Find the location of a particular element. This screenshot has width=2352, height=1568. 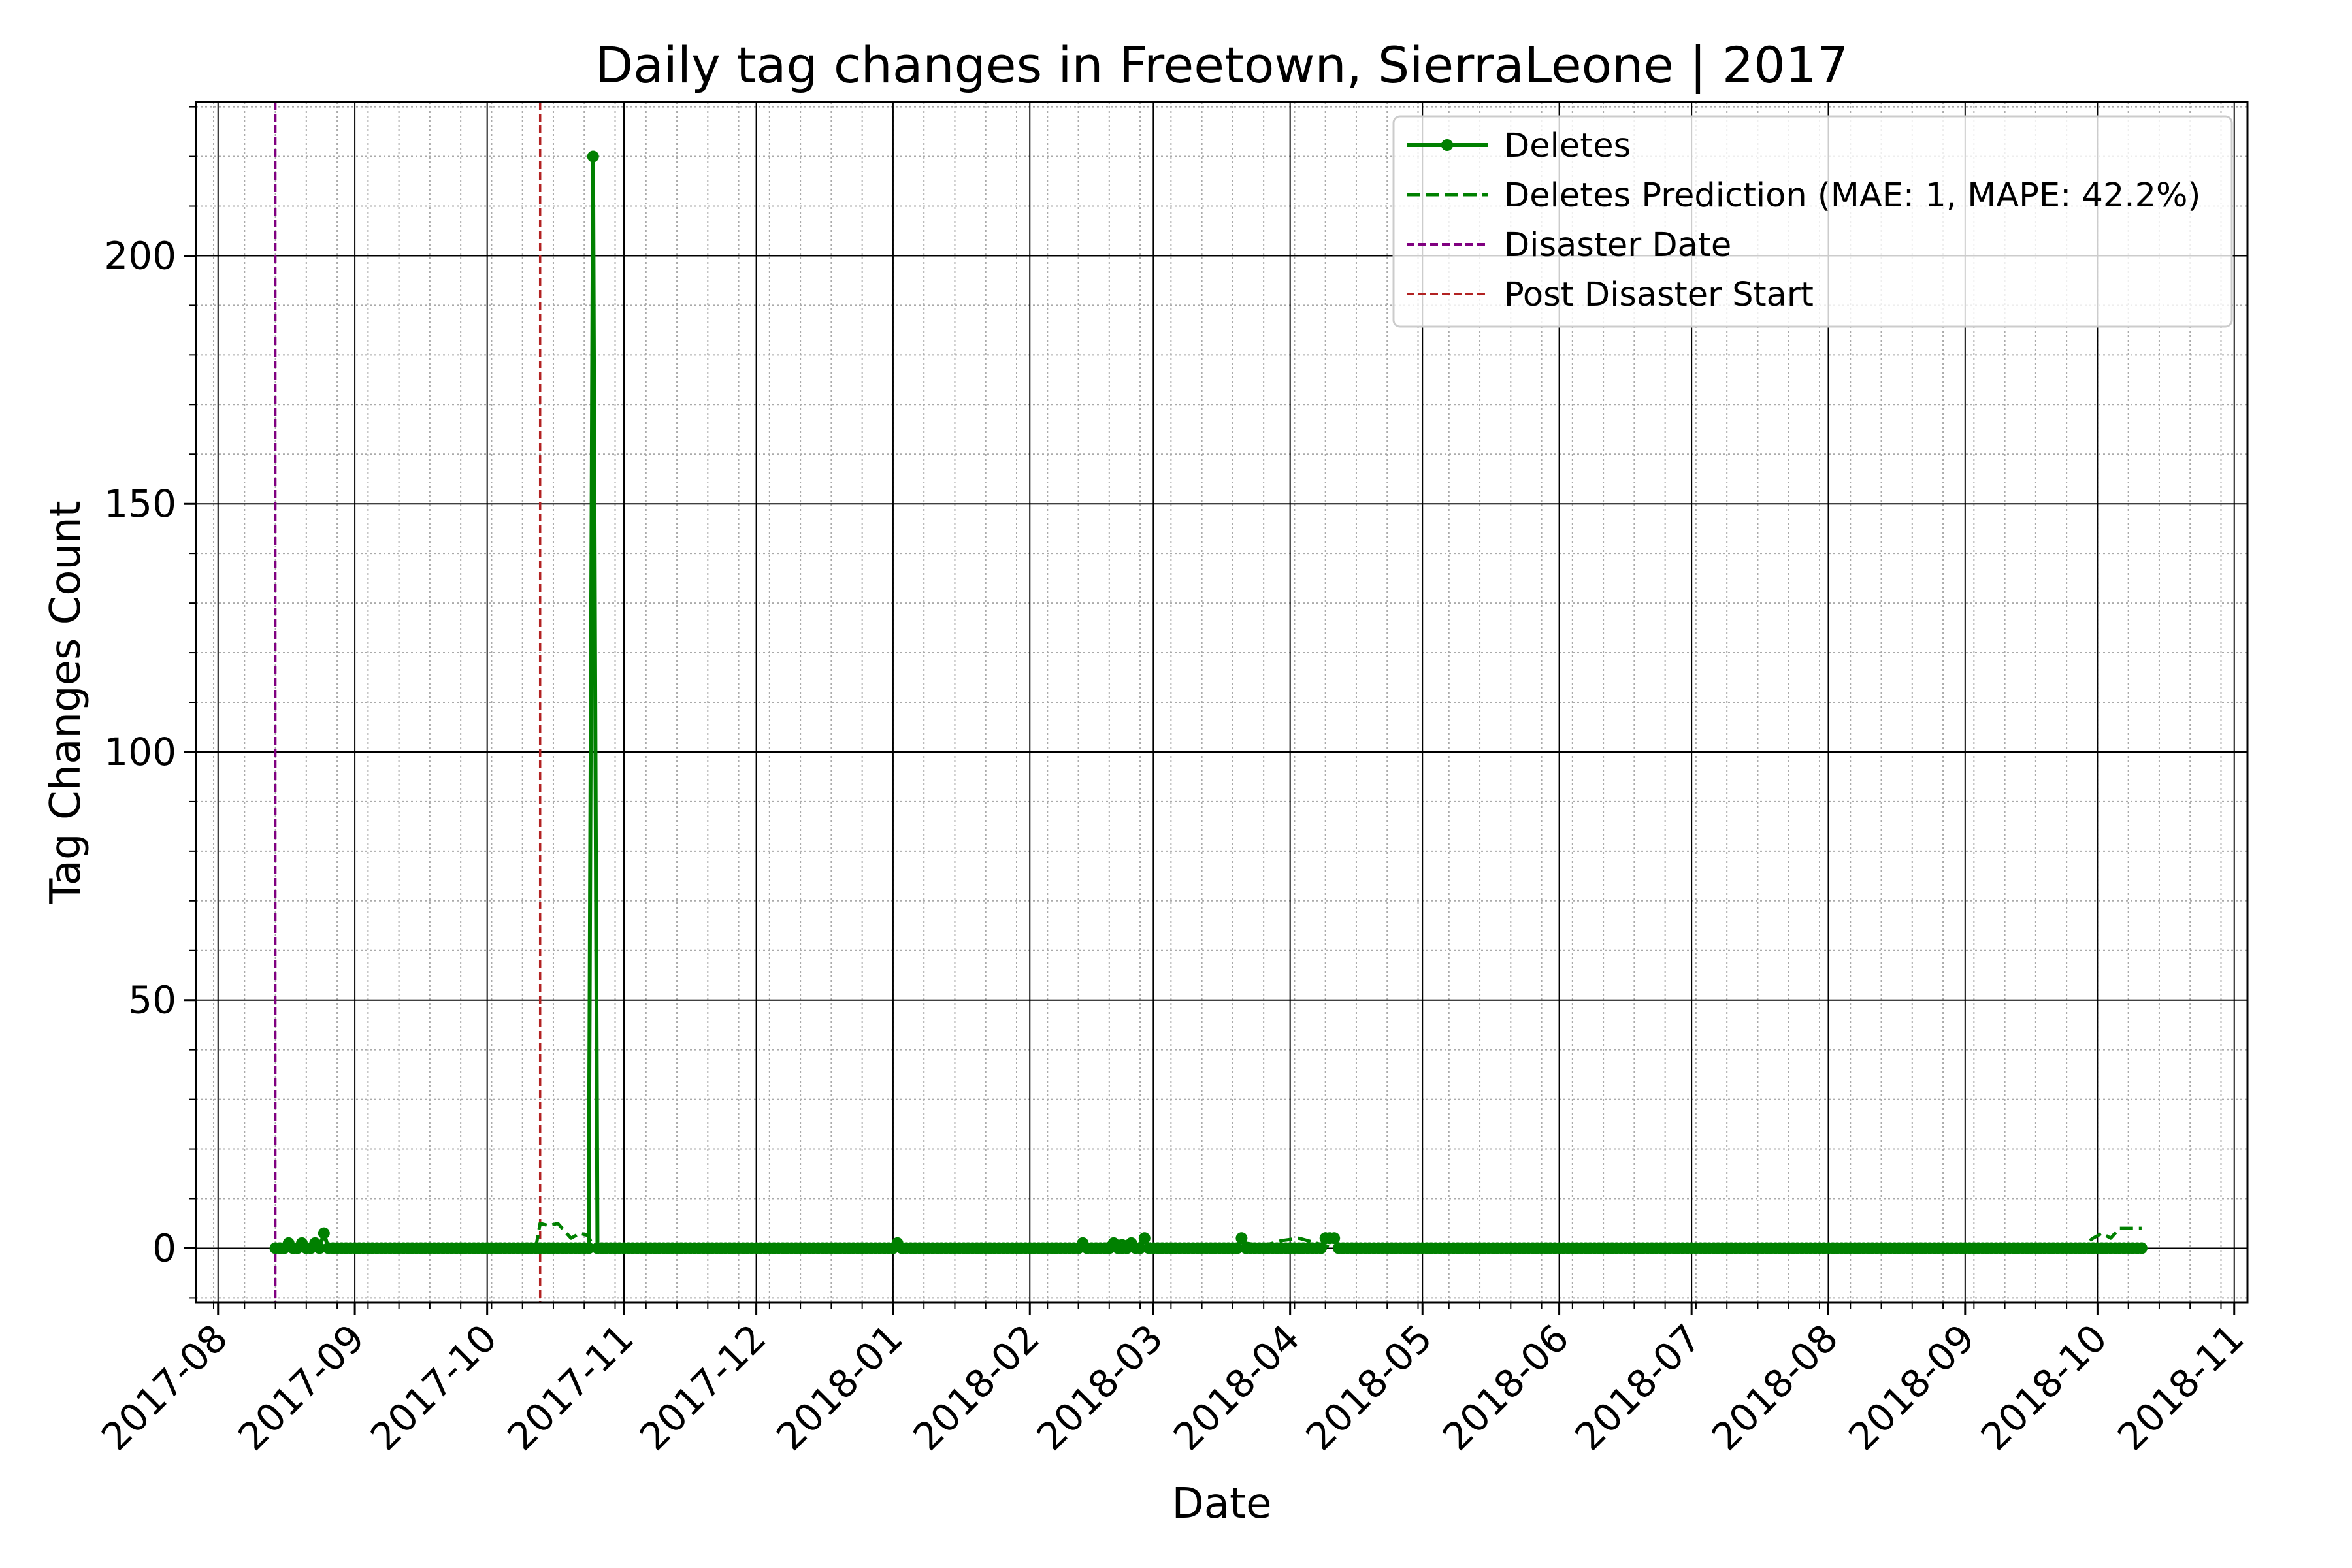

legend-deletes-marker is located at coordinates (1447, 145).